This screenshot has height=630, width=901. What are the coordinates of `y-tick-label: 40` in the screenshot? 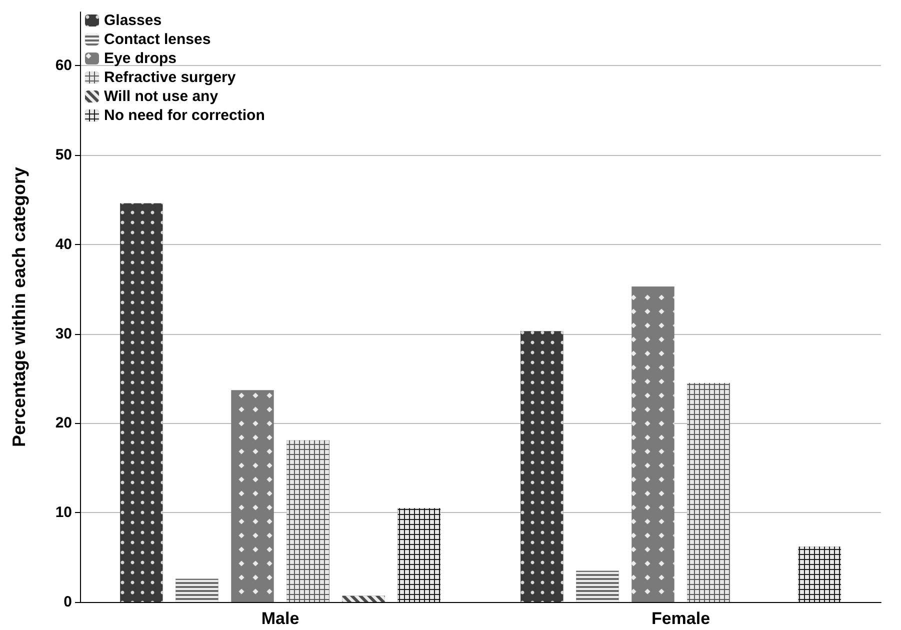 It's located at (63, 244).